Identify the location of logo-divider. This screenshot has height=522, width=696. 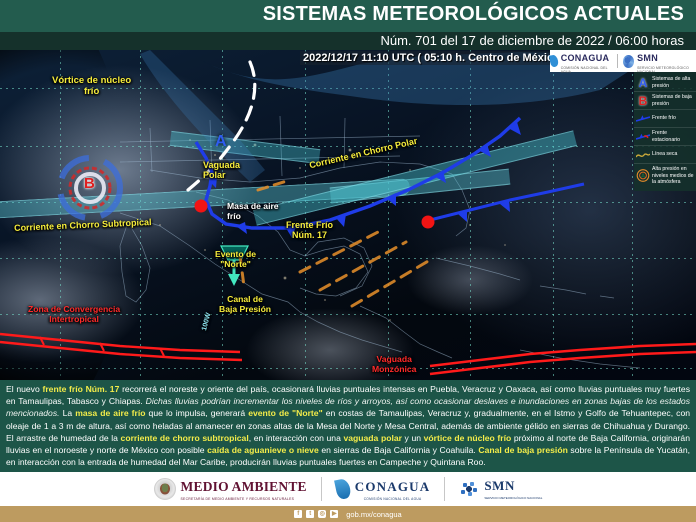
(617, 61).